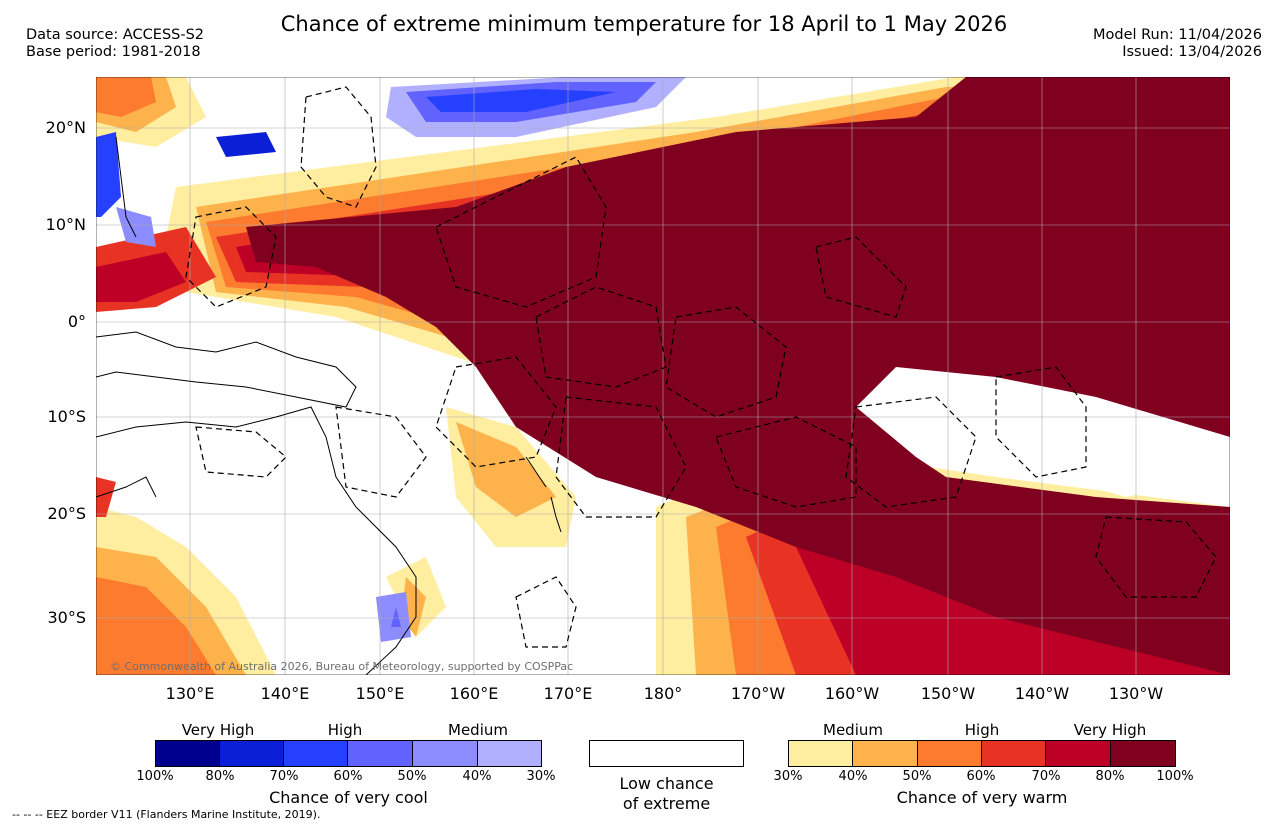 The height and width of the screenshot is (827, 1288). I want to click on cool-legend-title: Chance of very cool, so click(348, 797).